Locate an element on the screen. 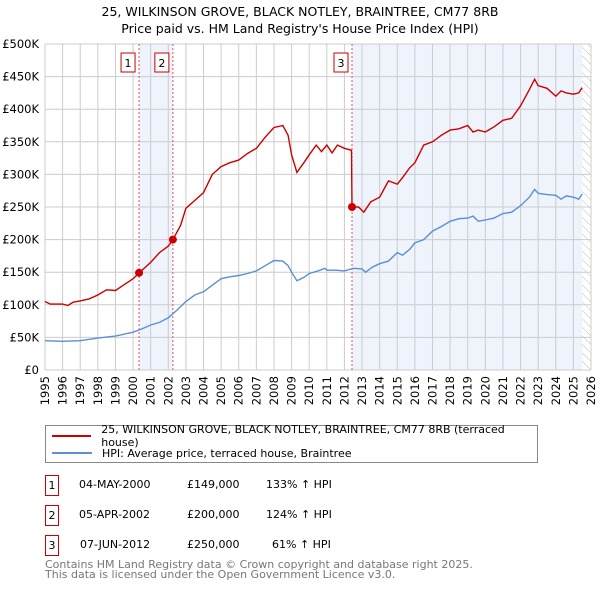 The image size is (600, 590). x-tick-label: 2008 is located at coordinates (274, 390).